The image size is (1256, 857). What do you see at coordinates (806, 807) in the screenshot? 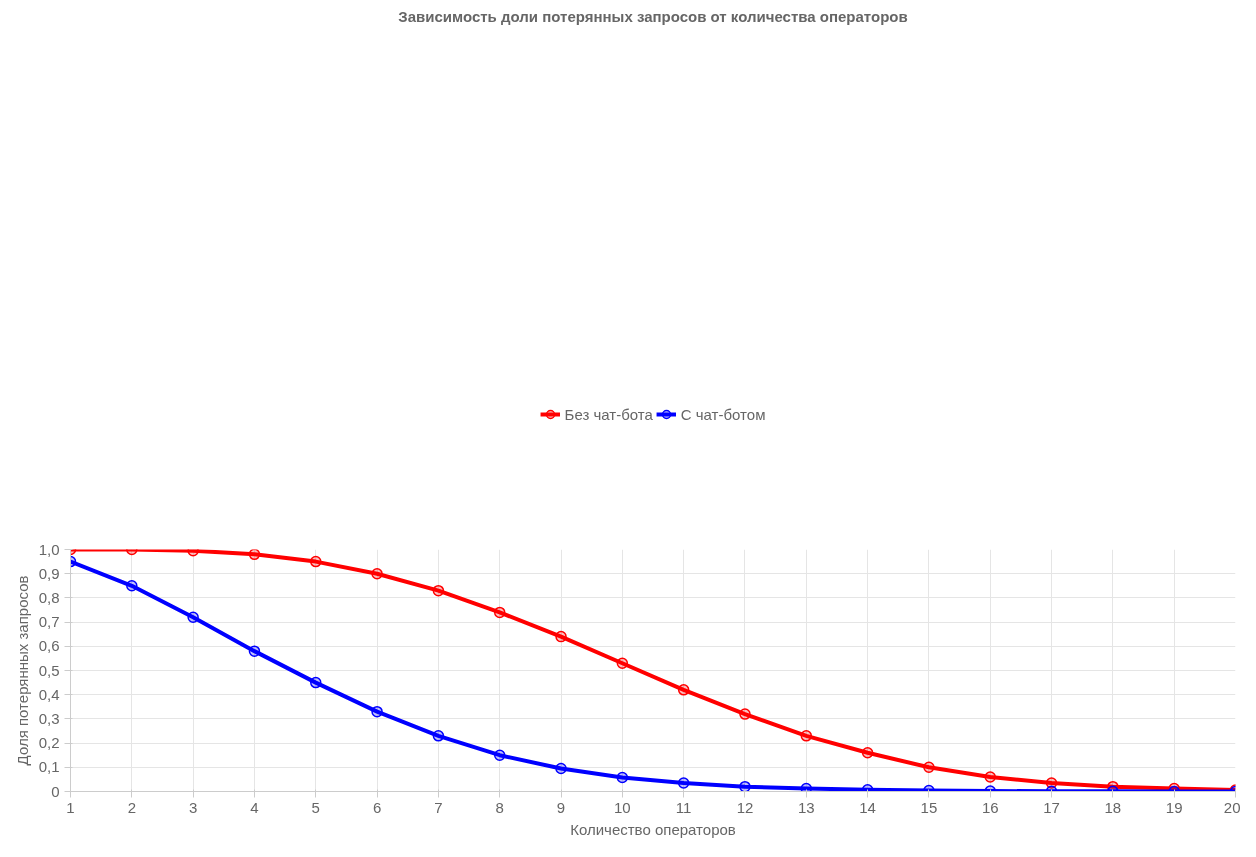
I see `x-tick-label: 13` at bounding box center [806, 807].